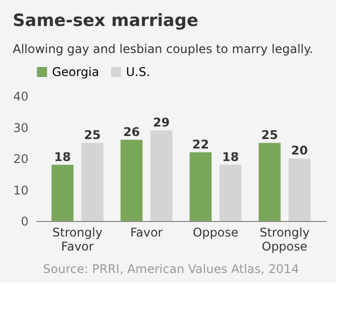 This screenshot has width=363, height=335. I want to click on data-label: 26, so click(131, 131).